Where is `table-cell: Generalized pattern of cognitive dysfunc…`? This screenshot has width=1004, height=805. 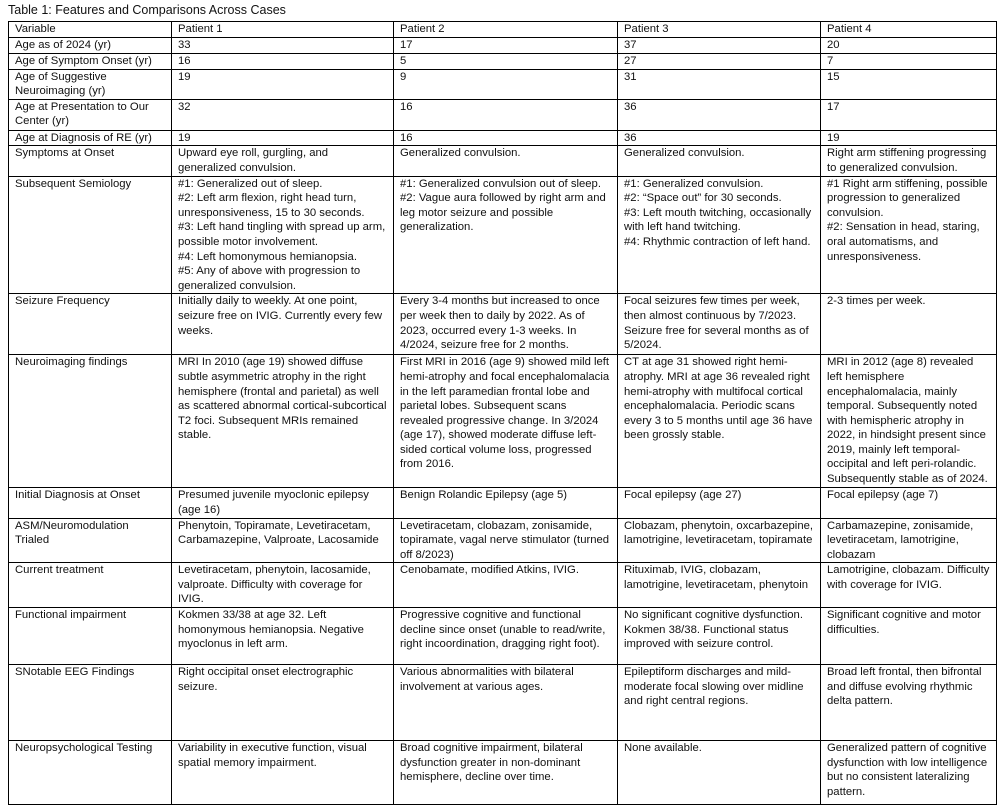
table-cell: Generalized pattern of cognitive dysfunc… is located at coordinates (908, 772).